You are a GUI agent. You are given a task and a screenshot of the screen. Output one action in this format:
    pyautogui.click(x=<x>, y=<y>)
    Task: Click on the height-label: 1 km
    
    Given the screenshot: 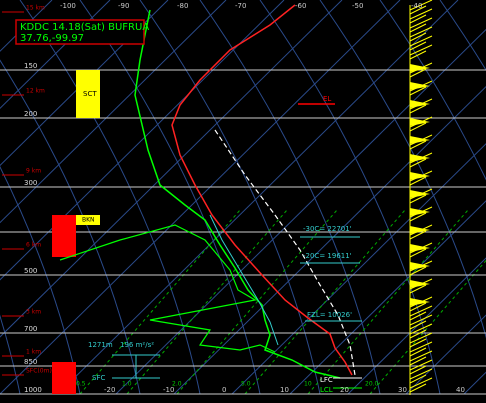 What is the action you would take?
    pyautogui.click(x=33, y=352)
    